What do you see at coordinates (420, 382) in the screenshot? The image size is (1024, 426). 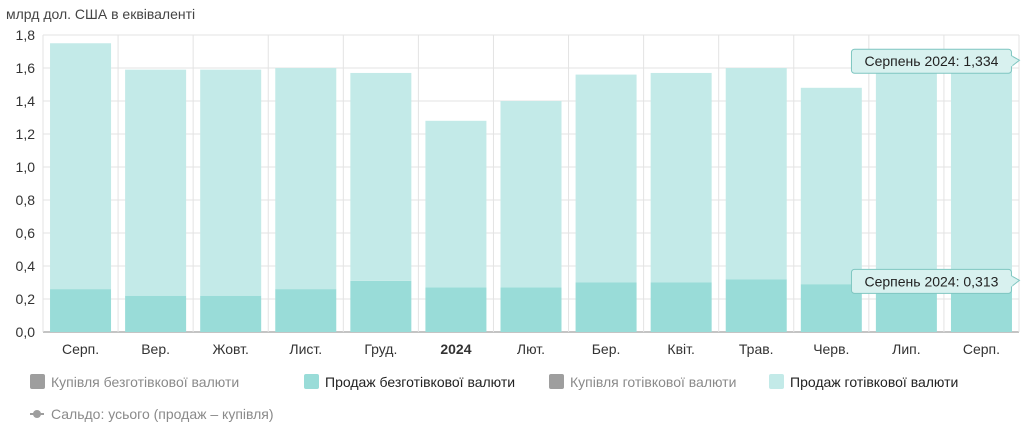 I see `legend-label: Продаж безготівкової валюти` at bounding box center [420, 382].